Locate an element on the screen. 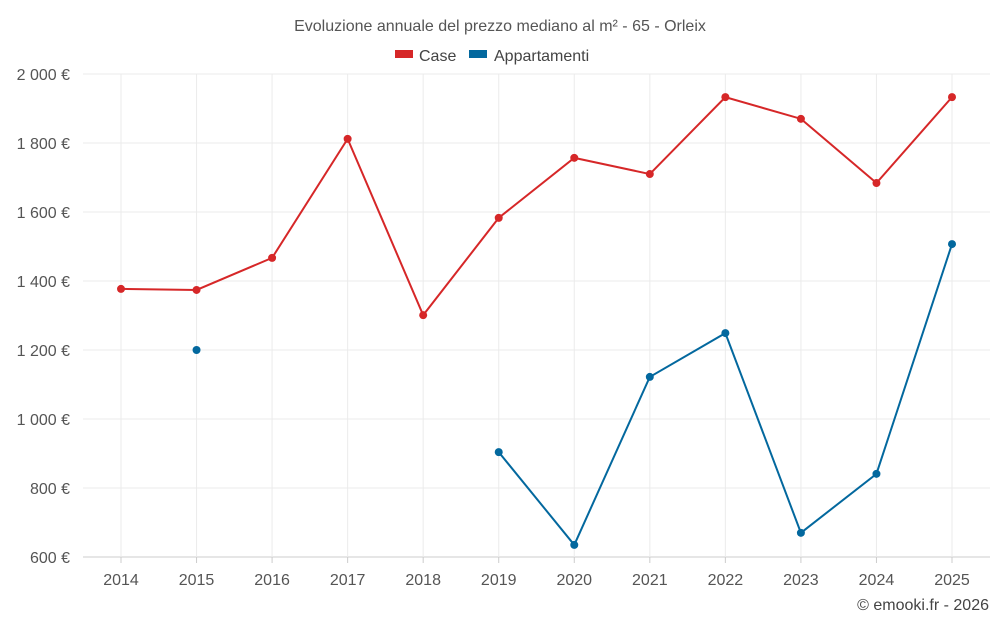  y-tick-label: 1 400 € is located at coordinates (43, 282).